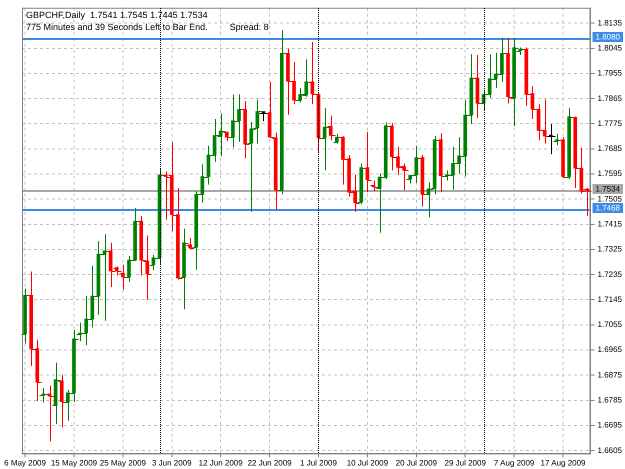 This screenshot has width=625, height=469. I want to click on x-tick-label: 6 May 2009, so click(25, 463).